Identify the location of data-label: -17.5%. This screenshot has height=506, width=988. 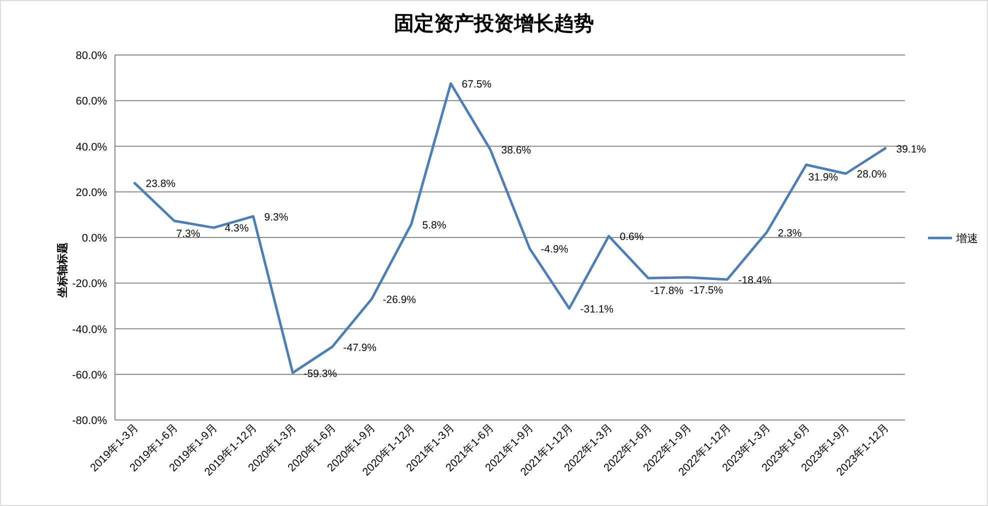
(707, 290).